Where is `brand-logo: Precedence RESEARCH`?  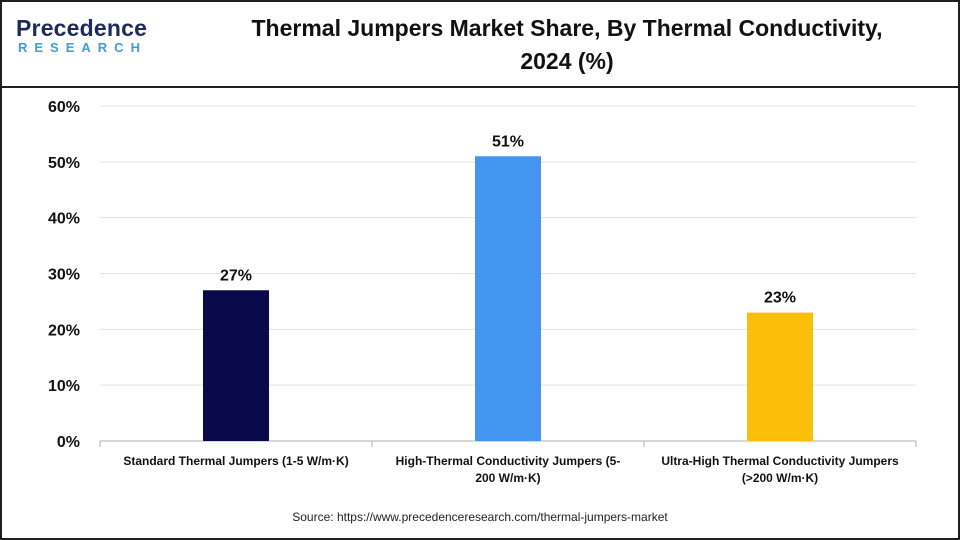
brand-logo: Precedence RESEARCH is located at coordinates (91, 41).